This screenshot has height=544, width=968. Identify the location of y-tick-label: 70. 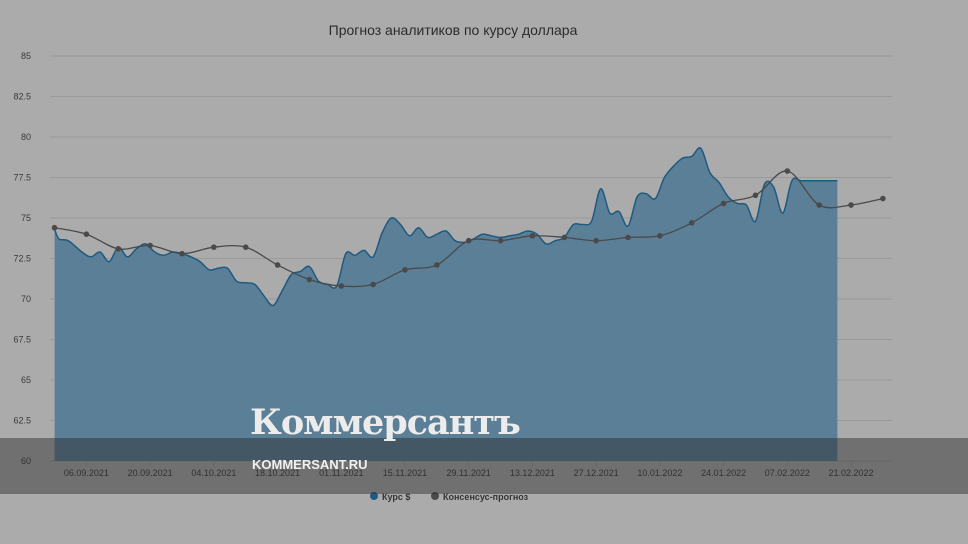
(26, 299).